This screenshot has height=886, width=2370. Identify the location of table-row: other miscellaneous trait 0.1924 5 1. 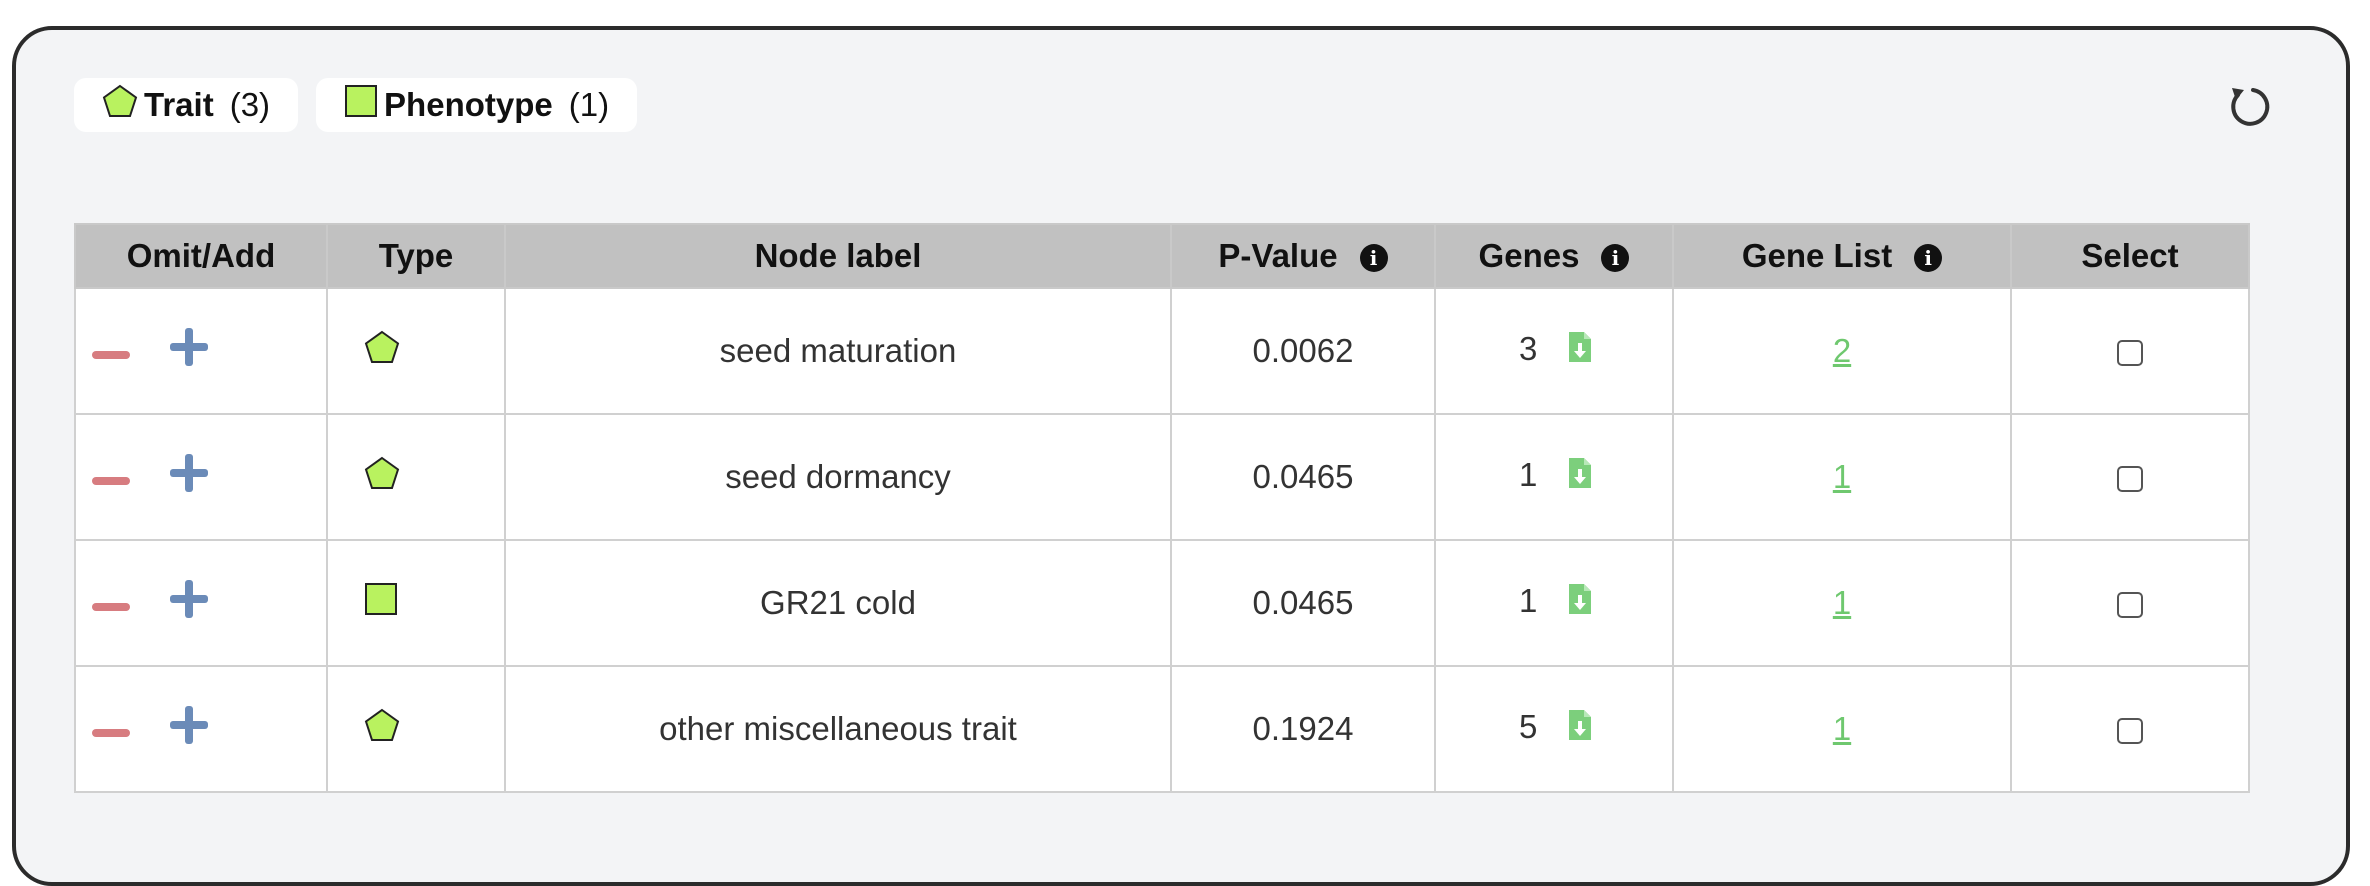
(1162, 729).